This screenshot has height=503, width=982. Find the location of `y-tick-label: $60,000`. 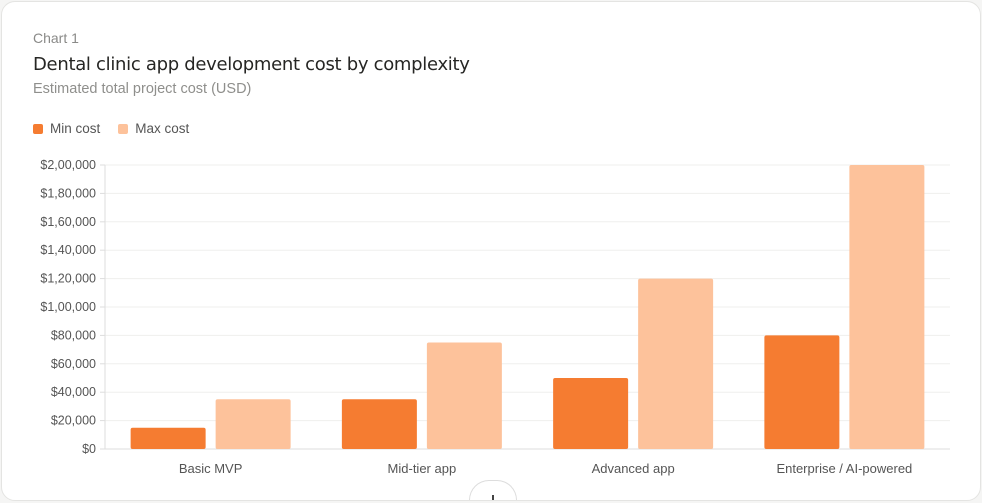

y-tick-label: $60,000 is located at coordinates (73, 364).